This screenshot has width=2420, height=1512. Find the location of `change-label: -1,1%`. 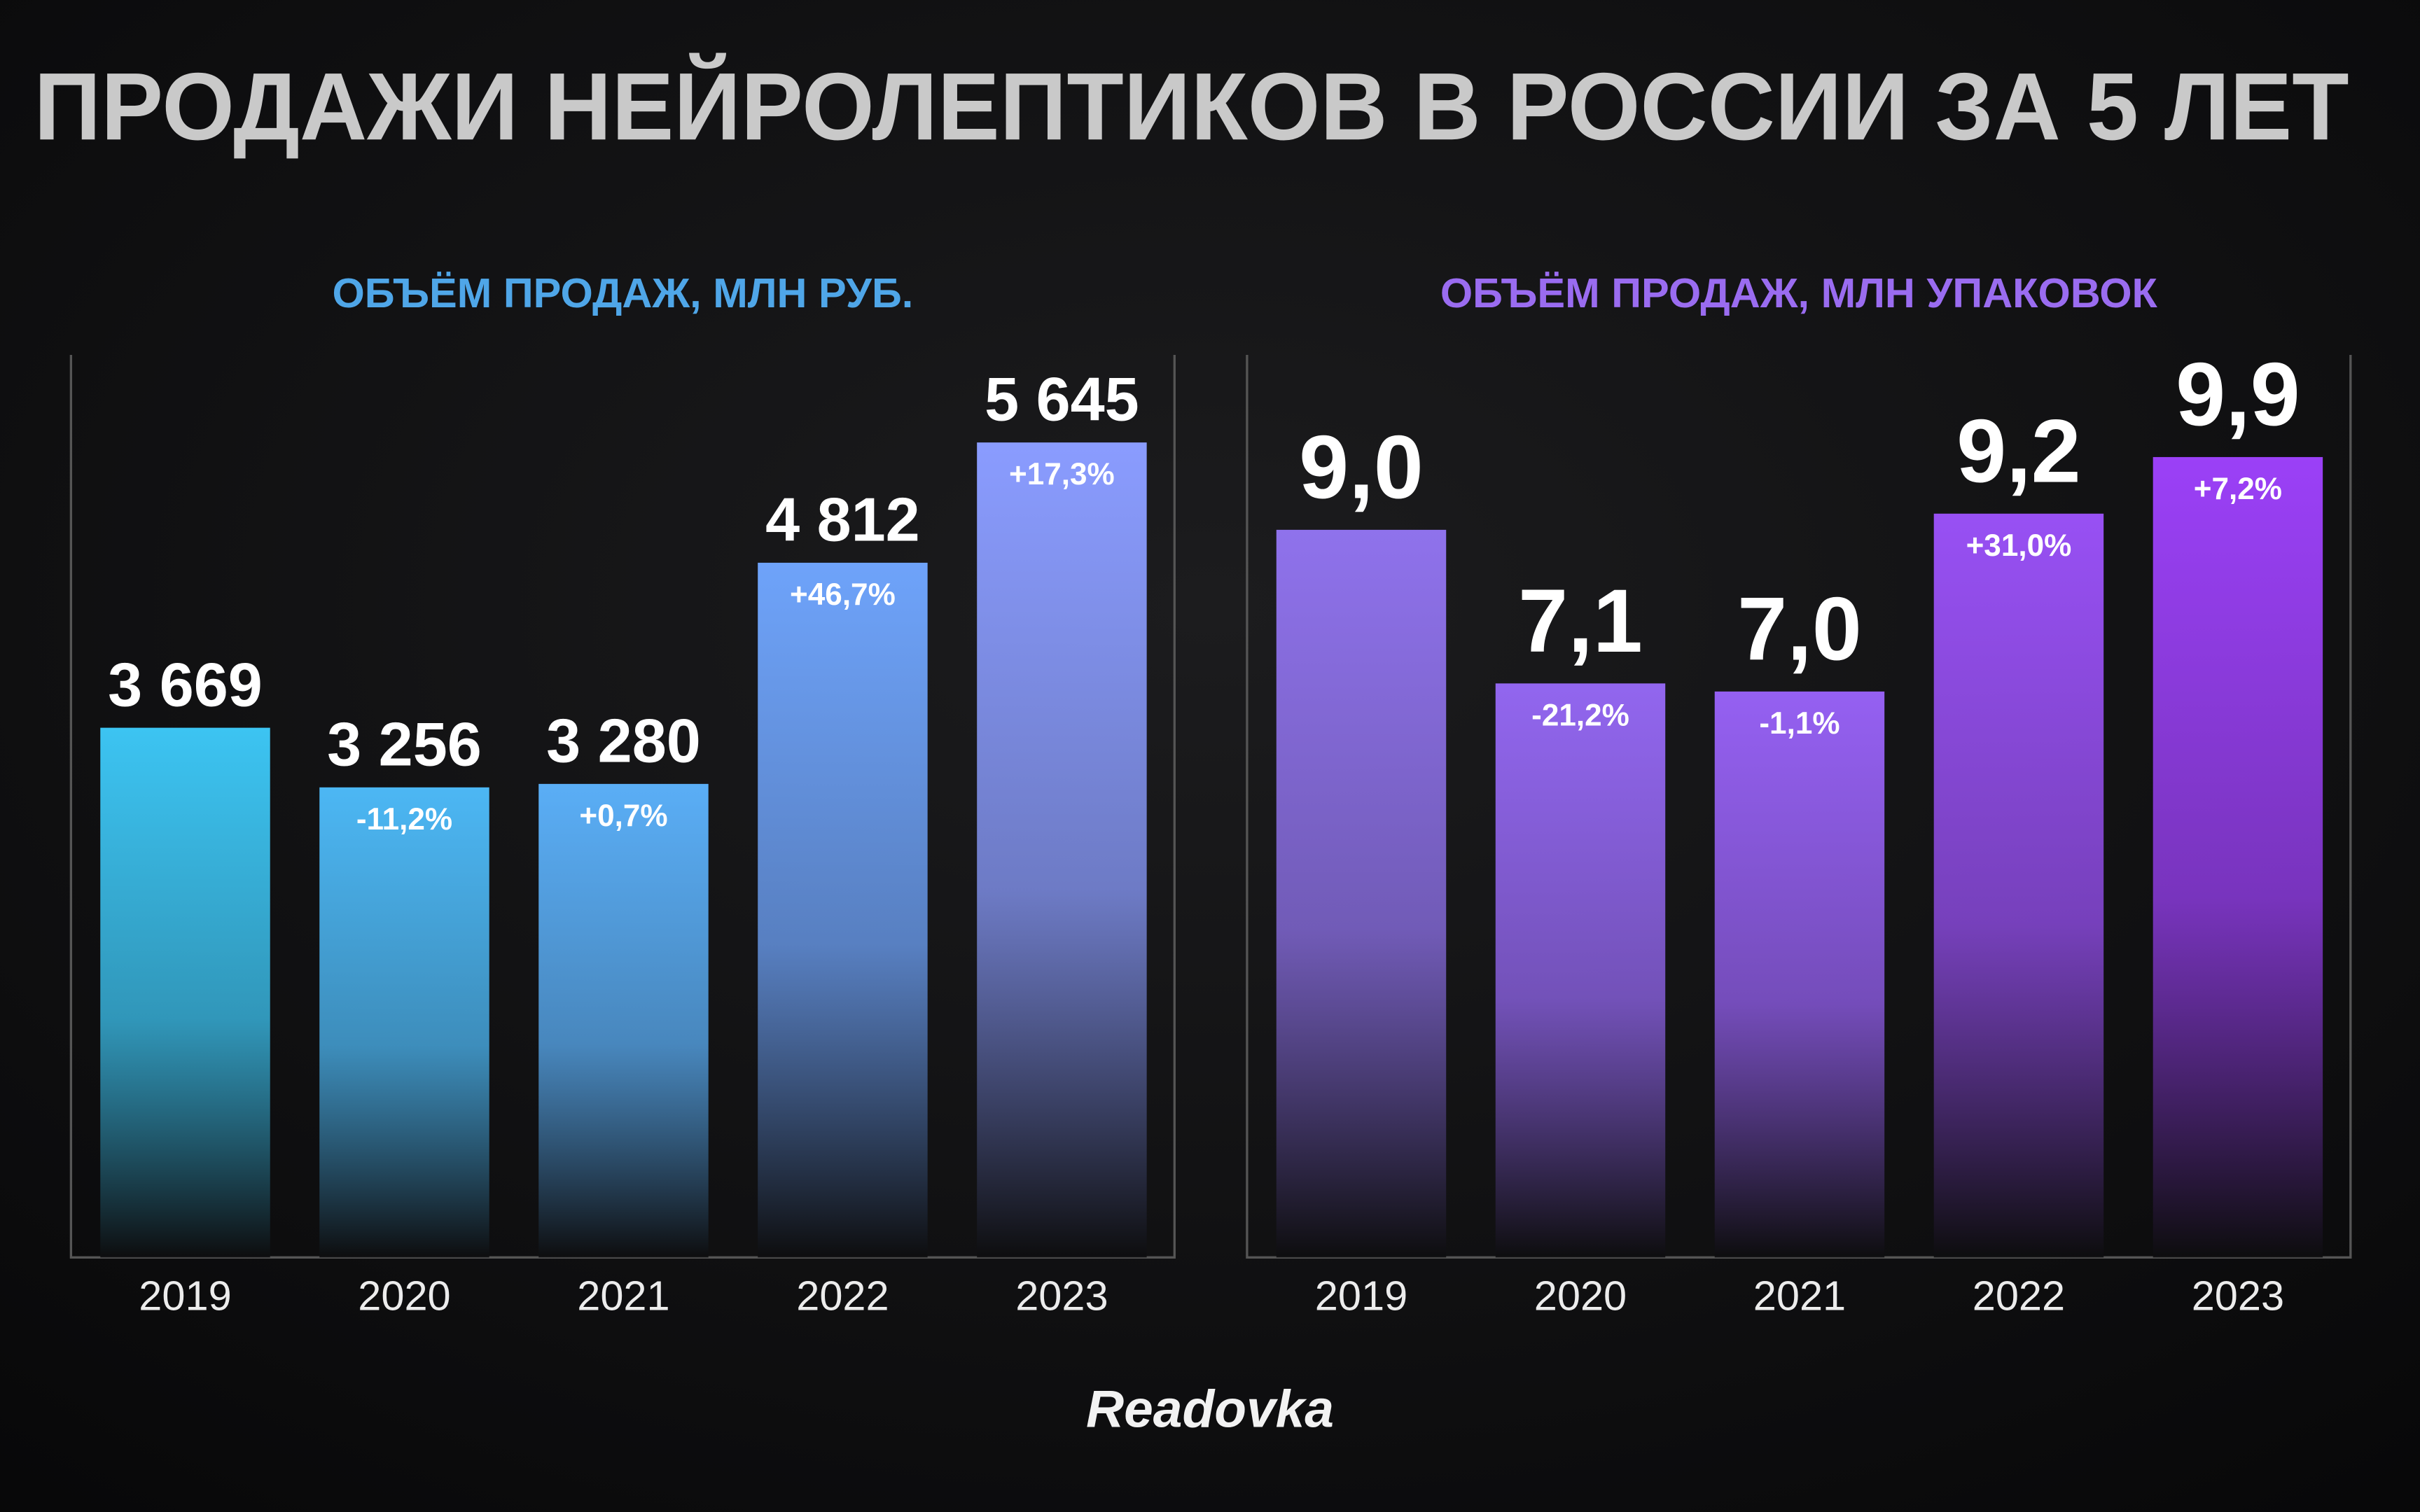

change-label: -1,1% is located at coordinates (1799, 723).